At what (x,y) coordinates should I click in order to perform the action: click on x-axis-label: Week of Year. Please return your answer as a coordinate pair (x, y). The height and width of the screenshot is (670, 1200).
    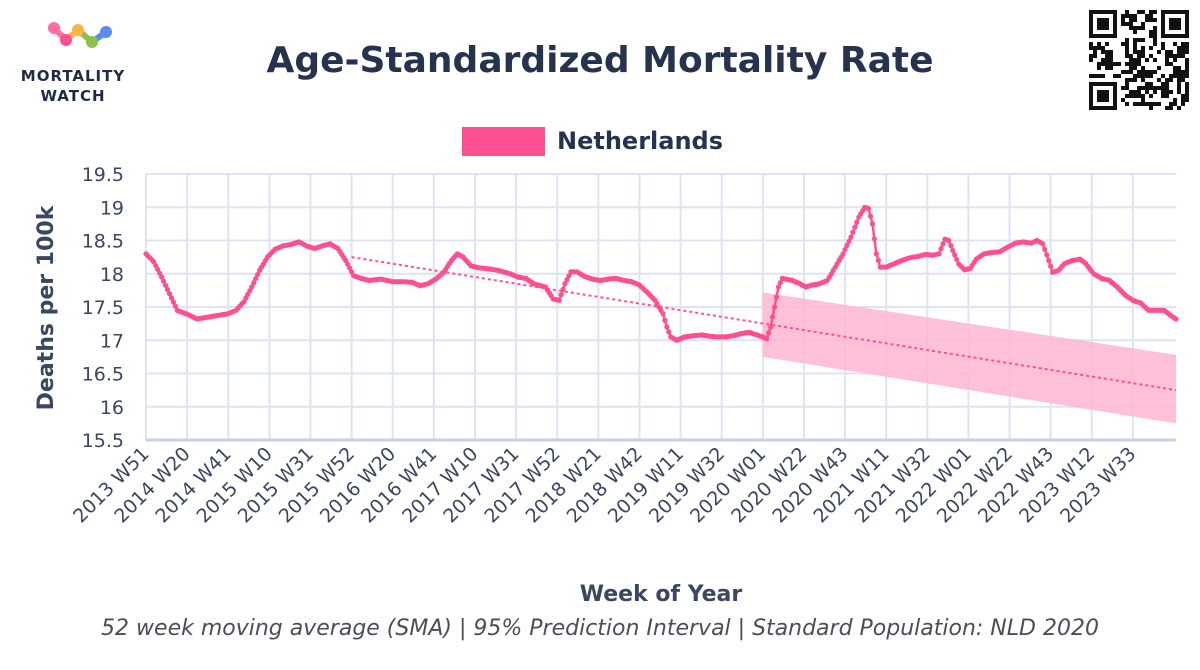
    Looking at the image, I should click on (661, 594).